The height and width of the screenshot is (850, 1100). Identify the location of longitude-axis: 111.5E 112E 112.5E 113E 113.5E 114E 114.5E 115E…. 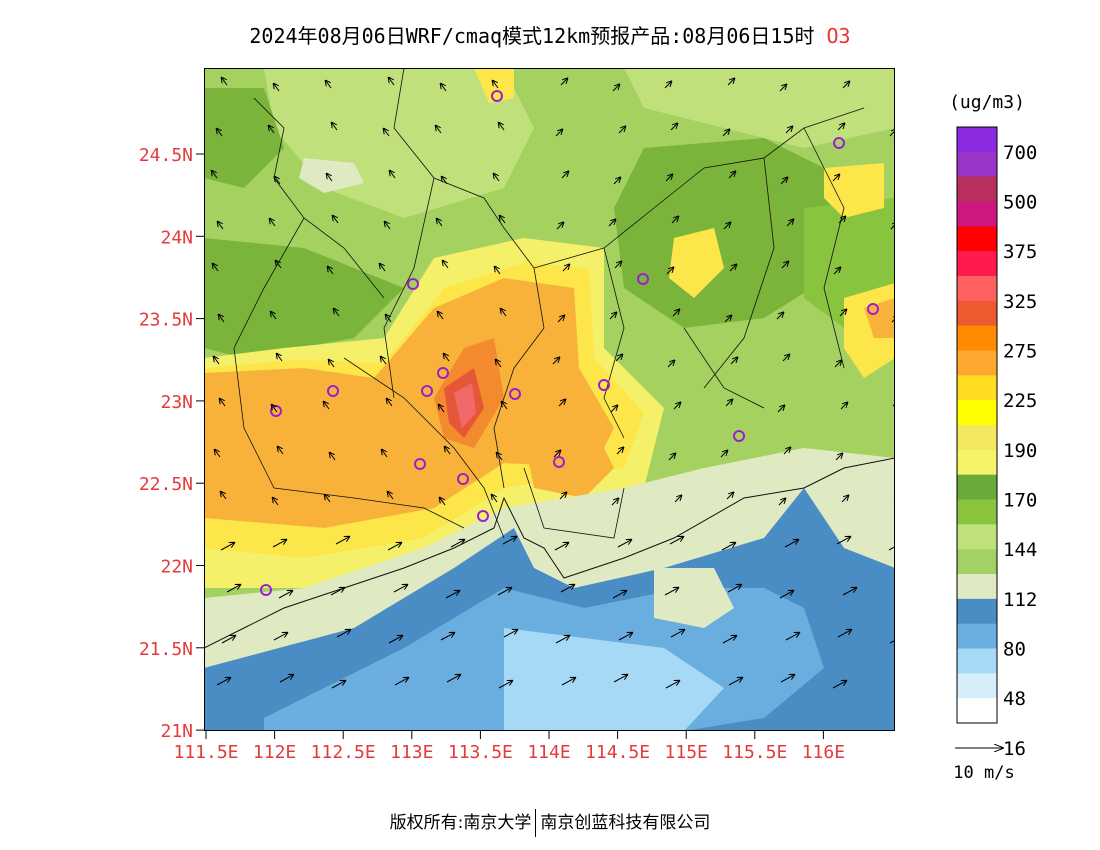
(509, 747).